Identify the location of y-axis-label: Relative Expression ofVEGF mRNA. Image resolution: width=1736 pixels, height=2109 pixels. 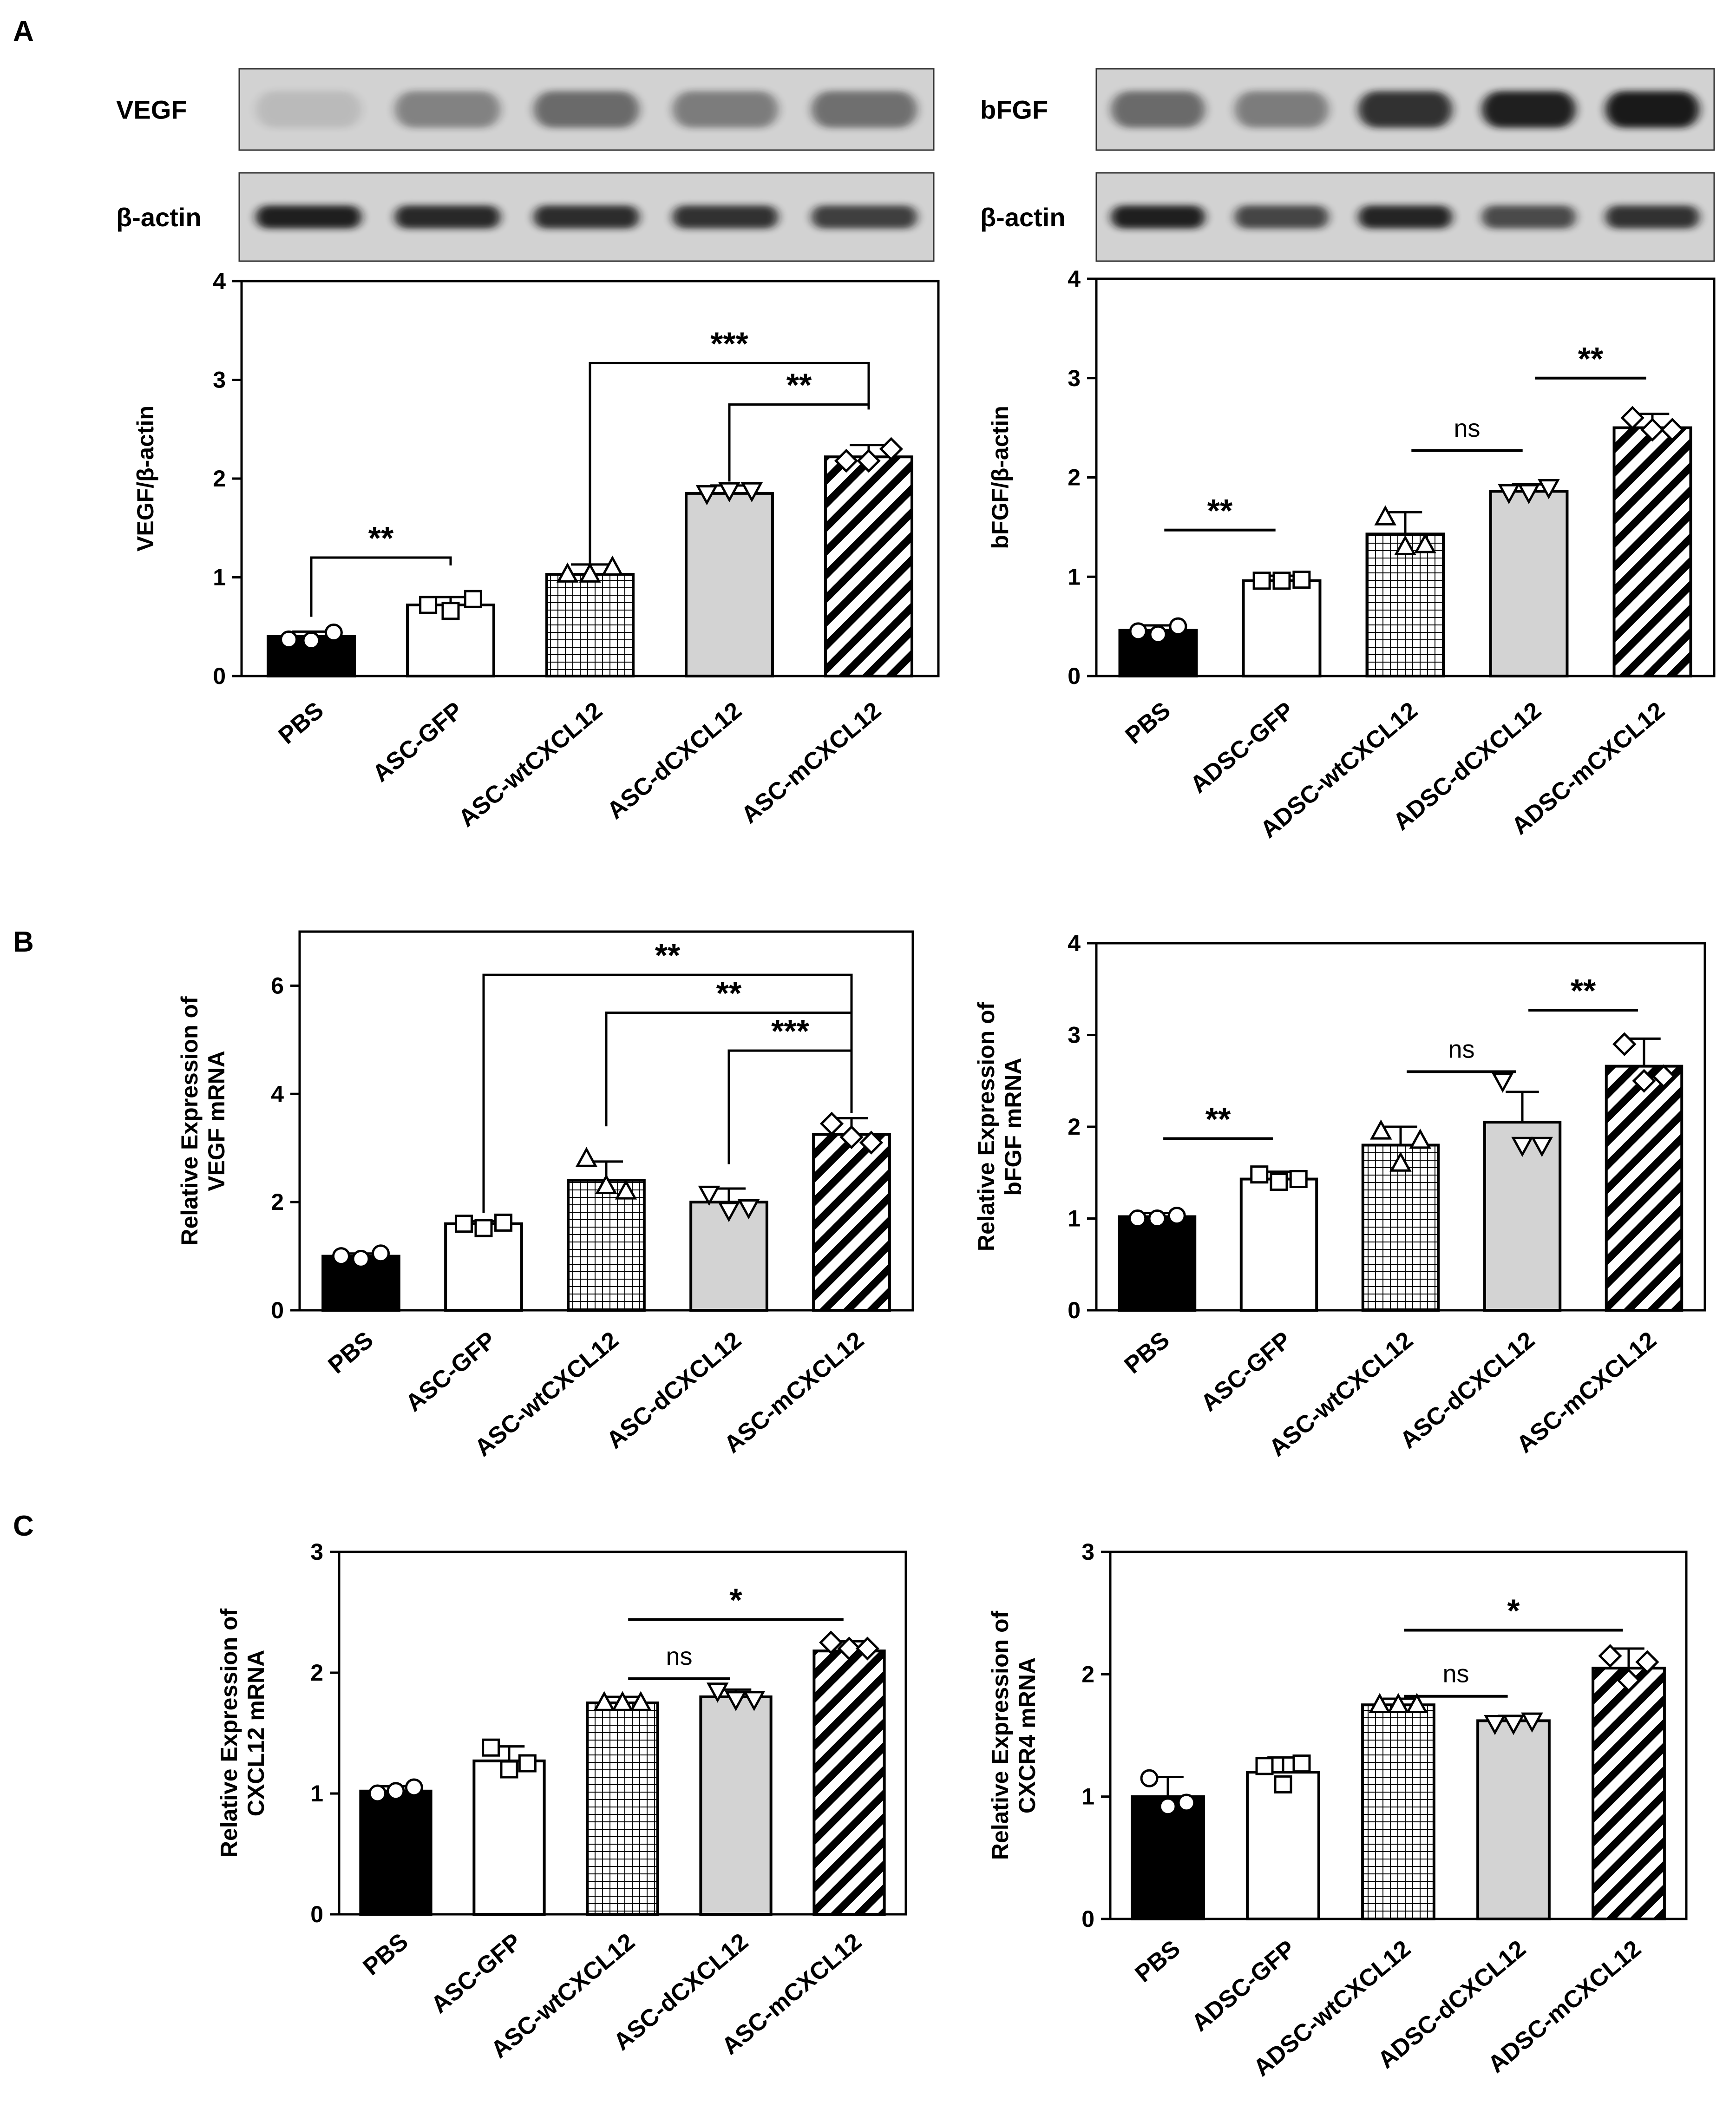
(203, 1121).